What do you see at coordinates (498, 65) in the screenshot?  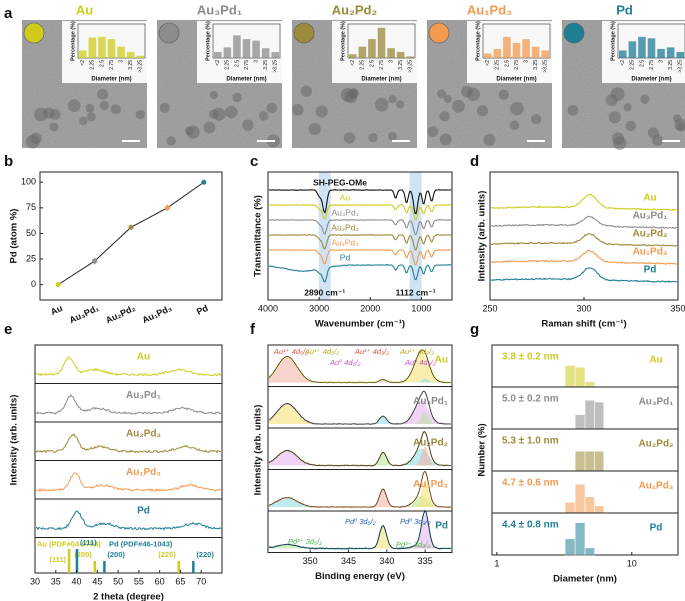 I see `inset-tick-label: 2.25` at bounding box center [498, 65].